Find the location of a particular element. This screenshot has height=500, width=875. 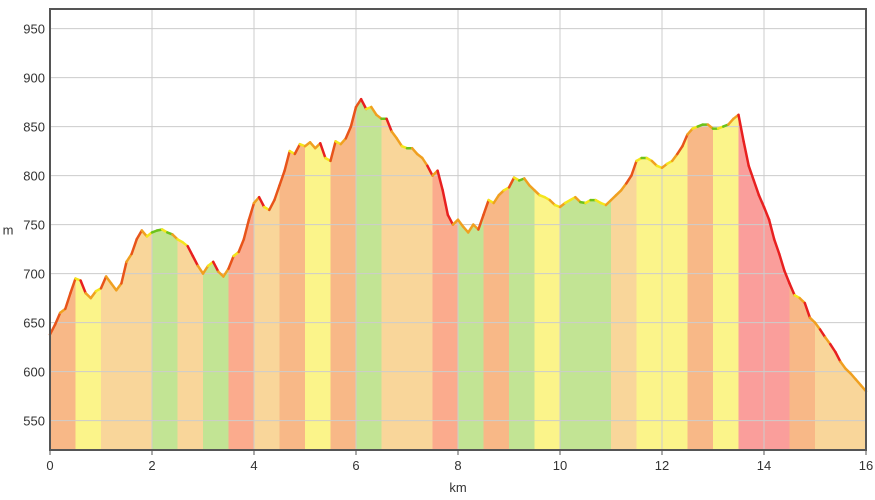

y-tick-label-4: 750 is located at coordinates (34, 225).